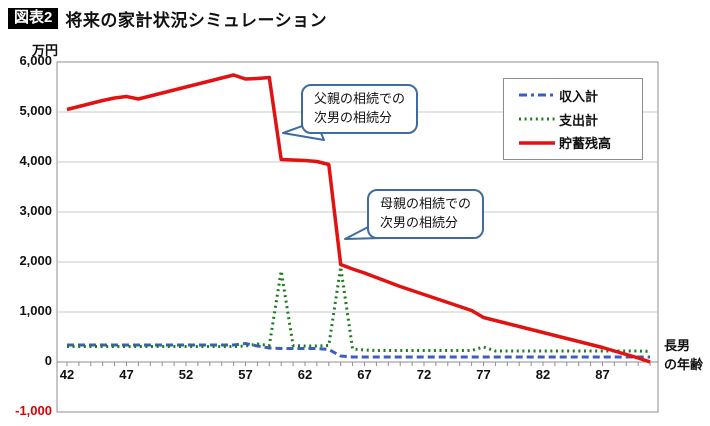 This screenshot has width=710, height=426. Describe the element at coordinates (424, 374) in the screenshot. I see `x-tick-label: 72` at that location.